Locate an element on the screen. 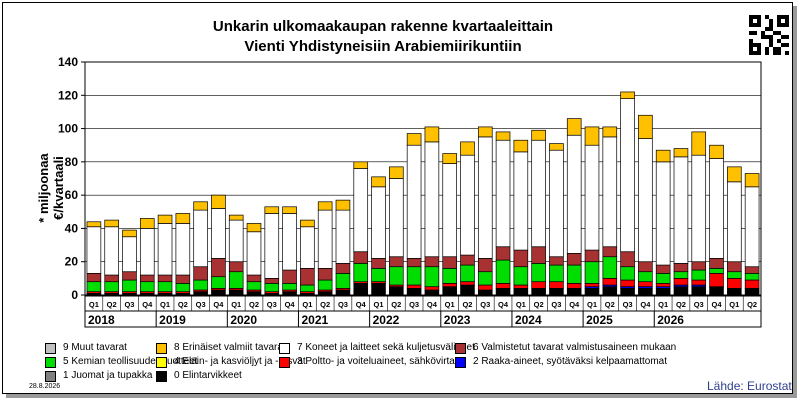 The height and width of the screenshot is (400, 800). year-label: 2019 is located at coordinates (172, 320).